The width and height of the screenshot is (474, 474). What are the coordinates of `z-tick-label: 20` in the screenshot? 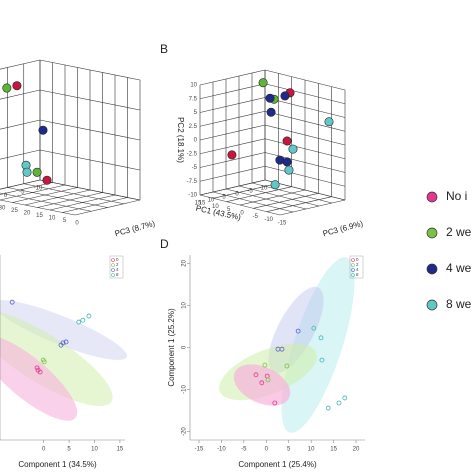 It's located at (27, 214).